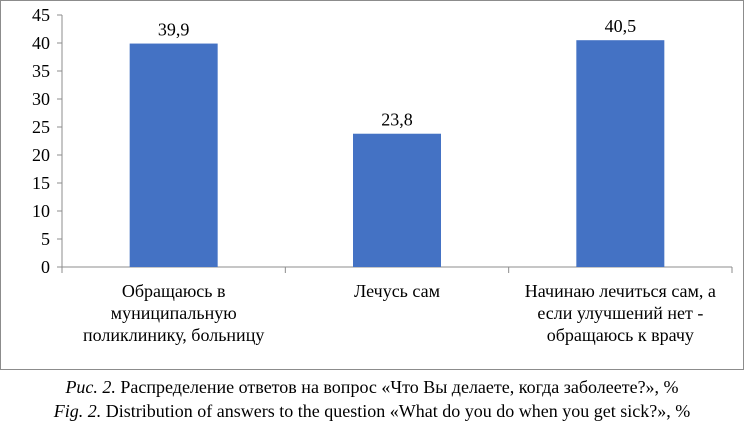 This screenshot has width=744, height=427. I want to click on x-category-label: Обращаюсь в, so click(174, 291).